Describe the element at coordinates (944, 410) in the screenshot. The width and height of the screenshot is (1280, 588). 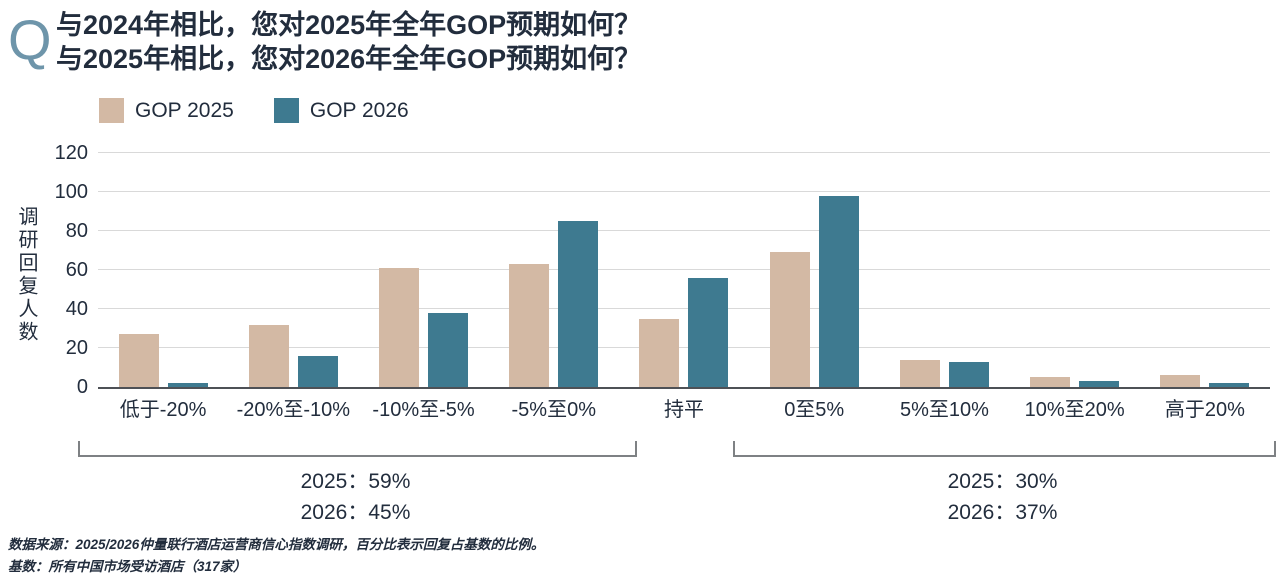
I see `x-tick-label: 5%至10%` at that location.